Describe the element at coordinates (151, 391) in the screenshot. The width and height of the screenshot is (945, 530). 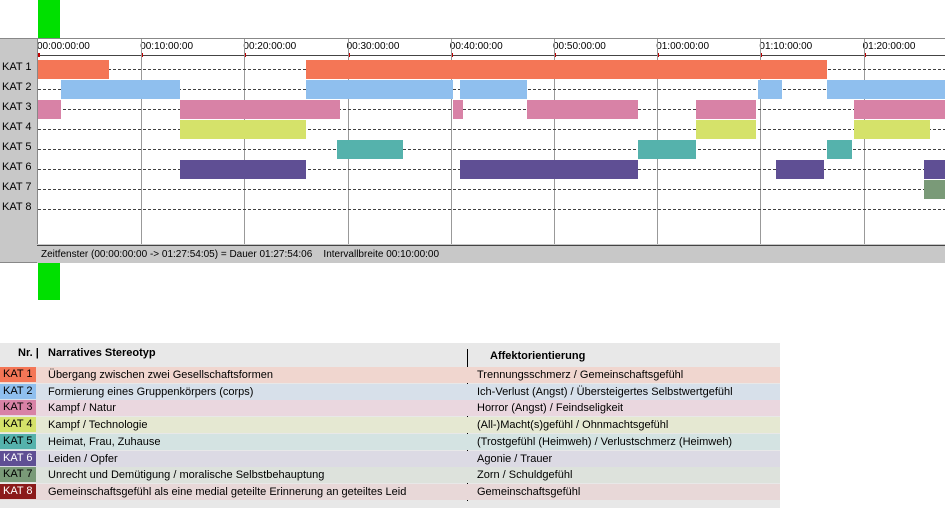
I see `legend-stereotyp: Formierung eines Gruppenkörpers (corps)` at that location.